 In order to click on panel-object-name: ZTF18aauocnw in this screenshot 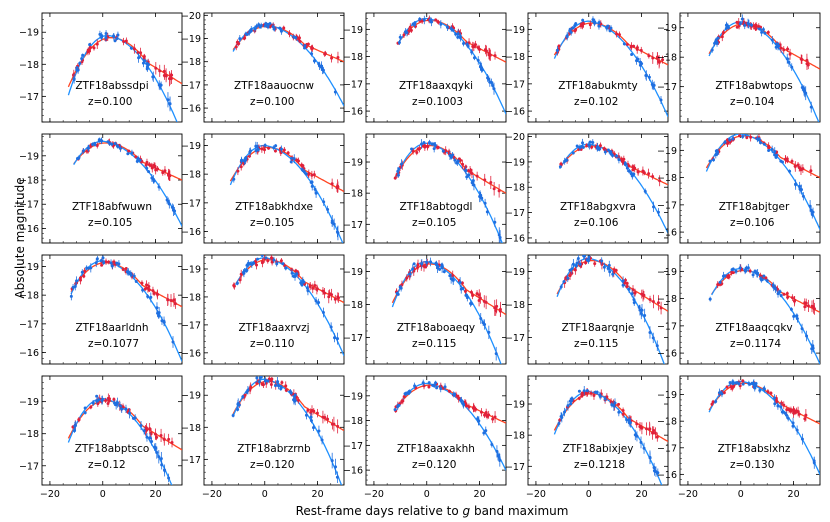, I will do `click(274, 86)`.